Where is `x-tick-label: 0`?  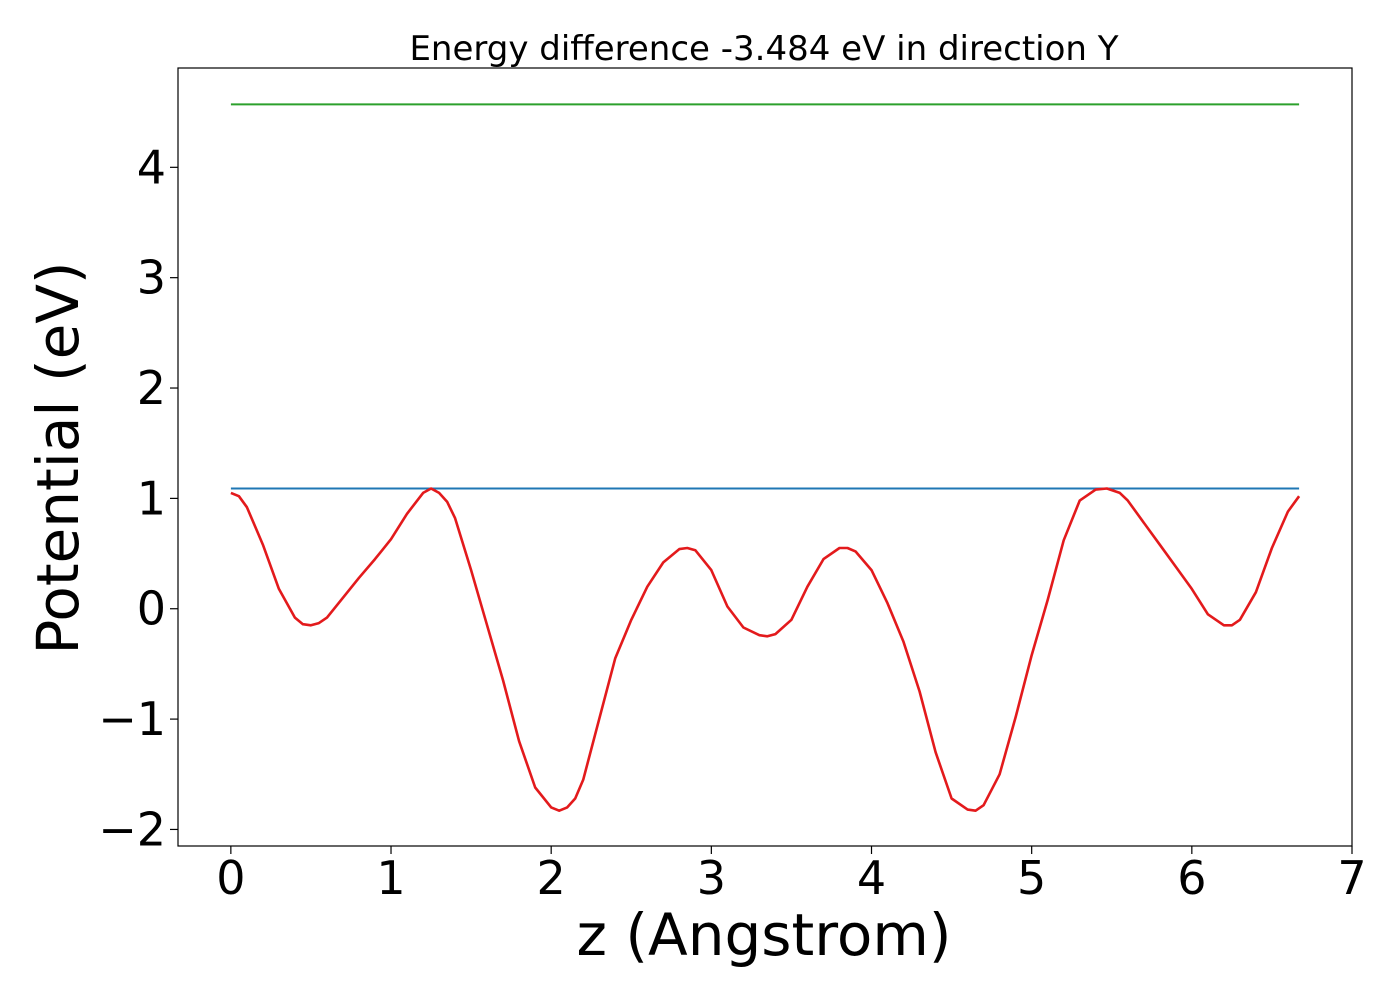
x-tick-label: 0 is located at coordinates (230, 878).